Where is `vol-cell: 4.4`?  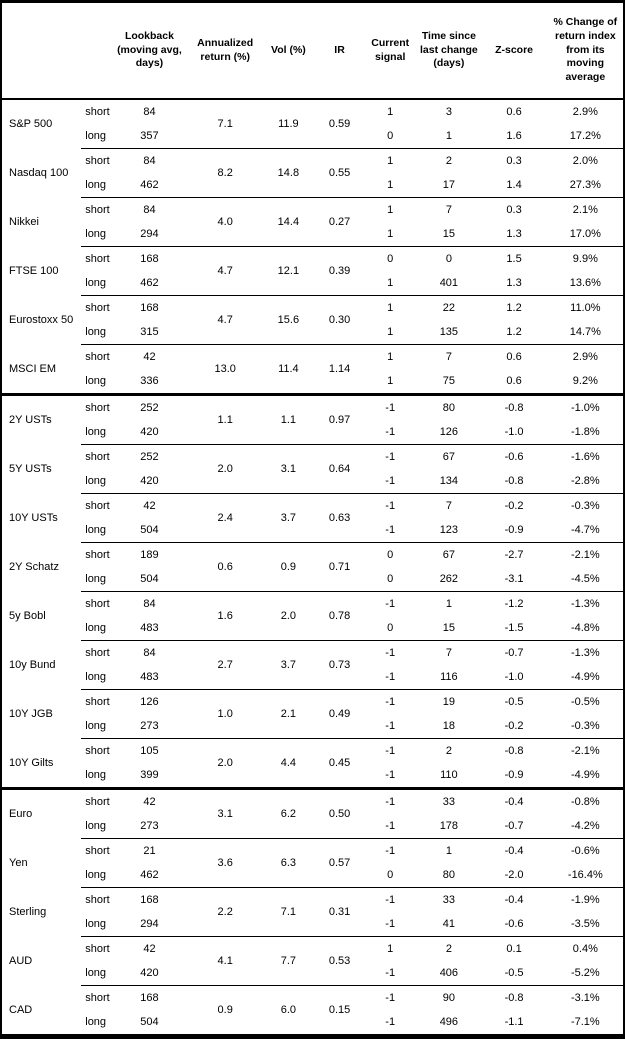 vol-cell: 4.4 is located at coordinates (288, 764).